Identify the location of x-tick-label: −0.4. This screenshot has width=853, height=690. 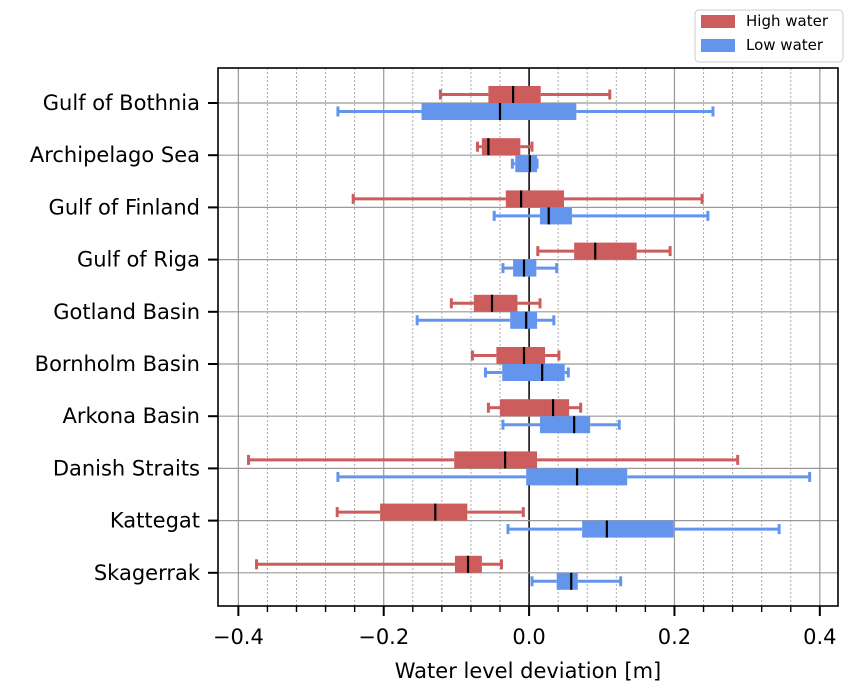
(238, 637).